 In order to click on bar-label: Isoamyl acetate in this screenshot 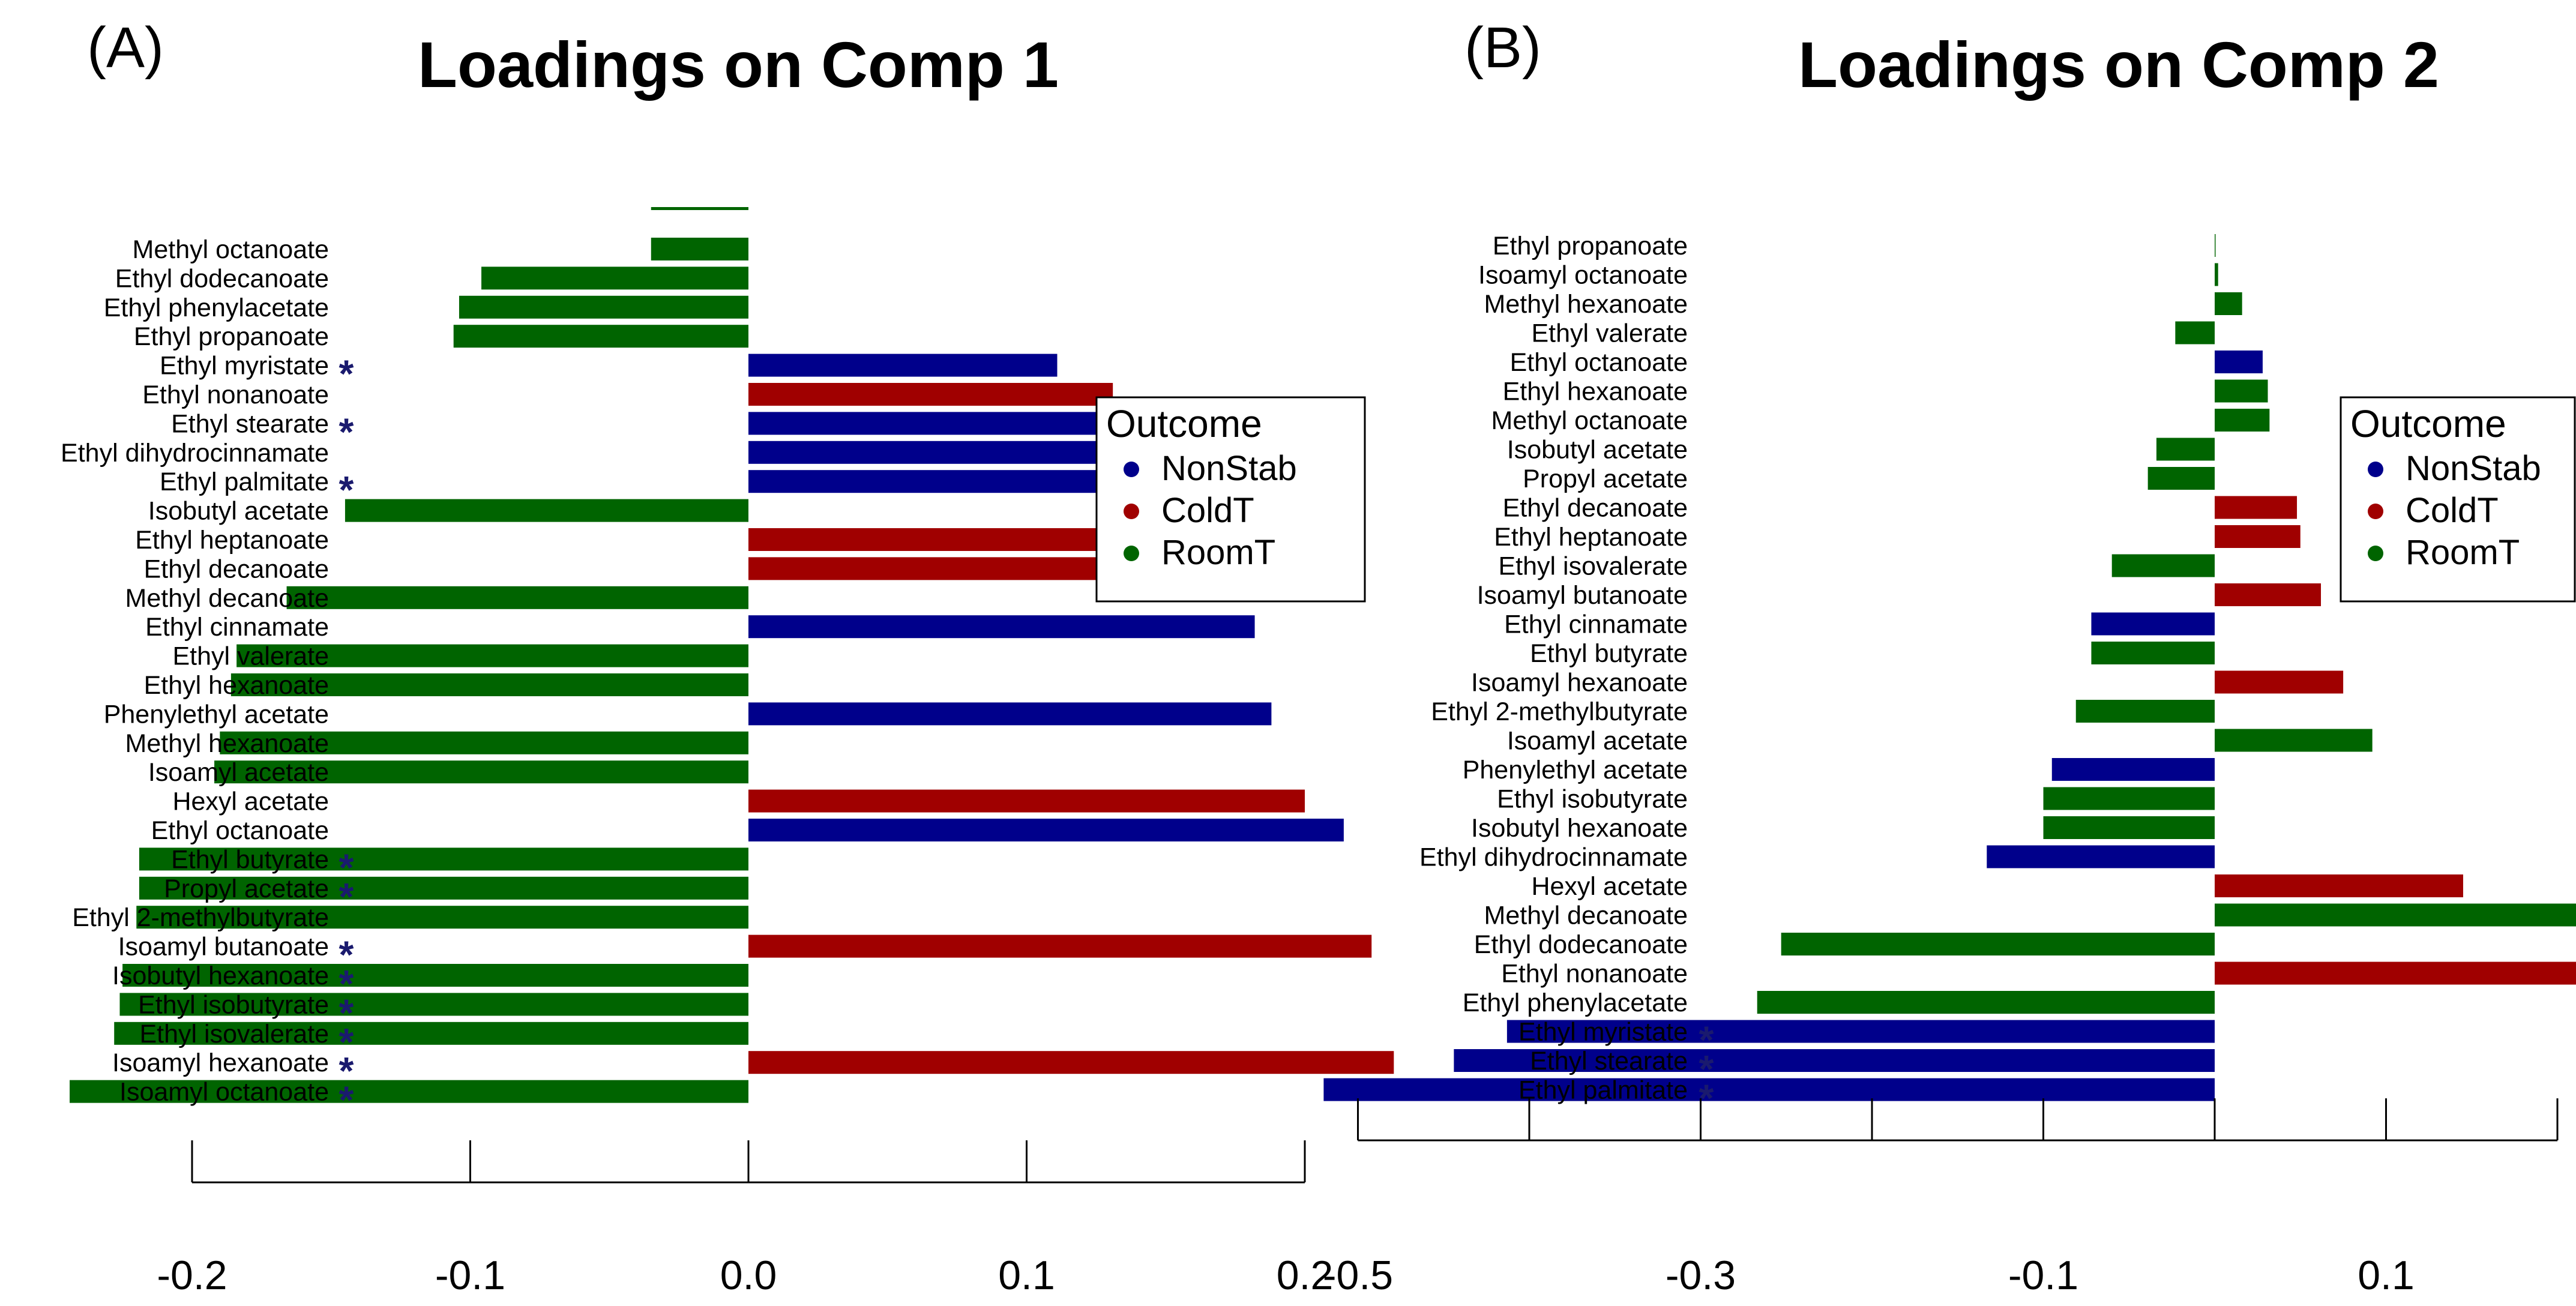, I will do `click(238, 773)`.